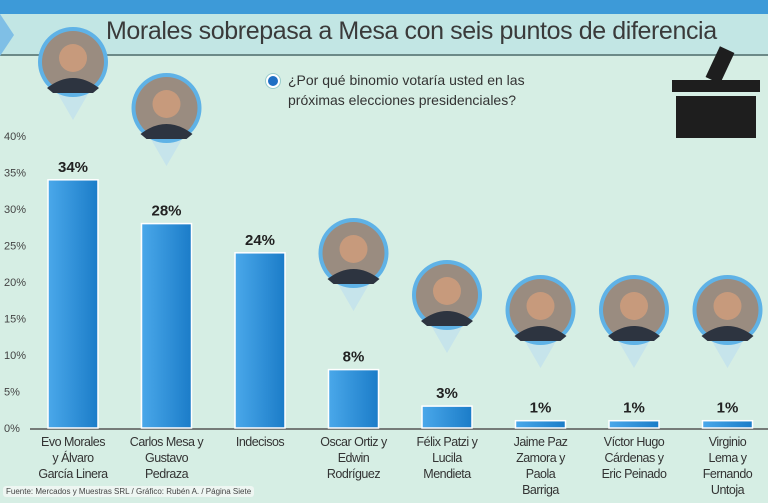 This screenshot has height=503, width=768. What do you see at coordinates (15, 283) in the screenshot?
I see `y-tick-label: 20%` at bounding box center [15, 283].